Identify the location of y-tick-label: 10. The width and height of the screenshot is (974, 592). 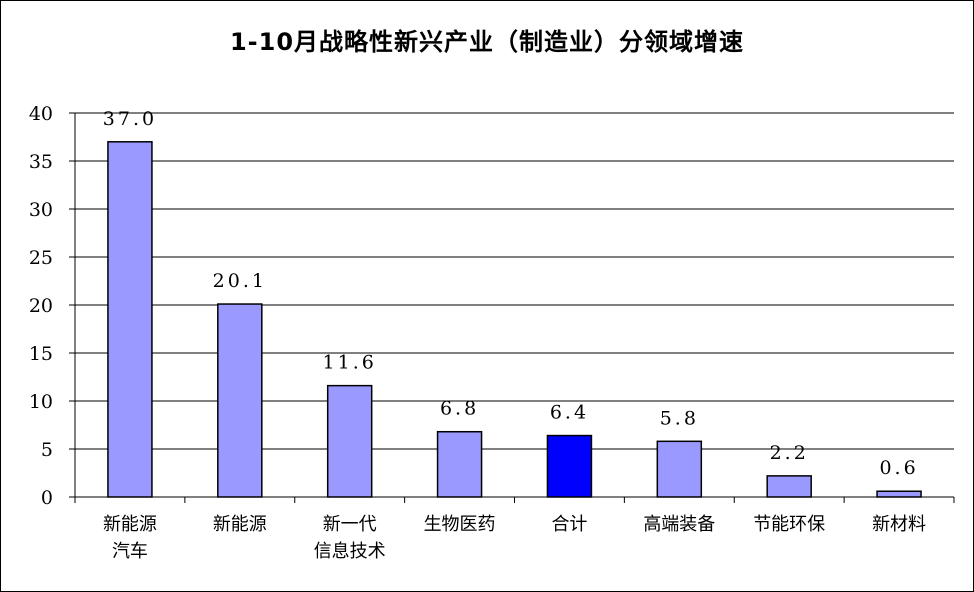
(41, 402).